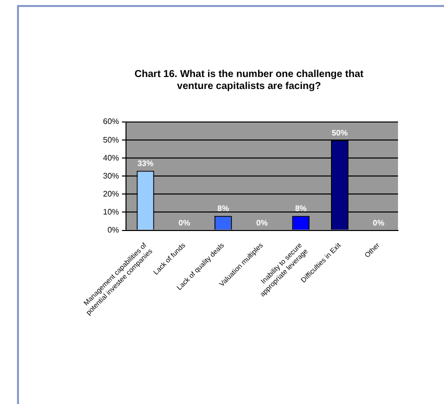 This screenshot has width=444, height=404. What do you see at coordinates (111, 139) in the screenshot?
I see `y-tick-label: 50%` at bounding box center [111, 139].